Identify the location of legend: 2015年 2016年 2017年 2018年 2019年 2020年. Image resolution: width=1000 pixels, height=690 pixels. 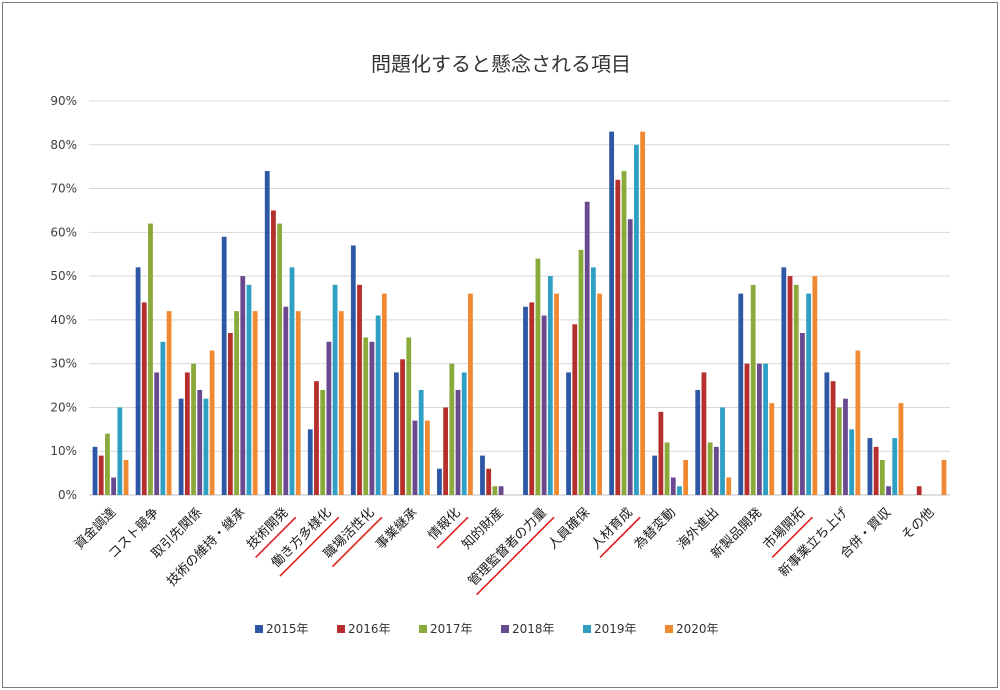
(487, 629).